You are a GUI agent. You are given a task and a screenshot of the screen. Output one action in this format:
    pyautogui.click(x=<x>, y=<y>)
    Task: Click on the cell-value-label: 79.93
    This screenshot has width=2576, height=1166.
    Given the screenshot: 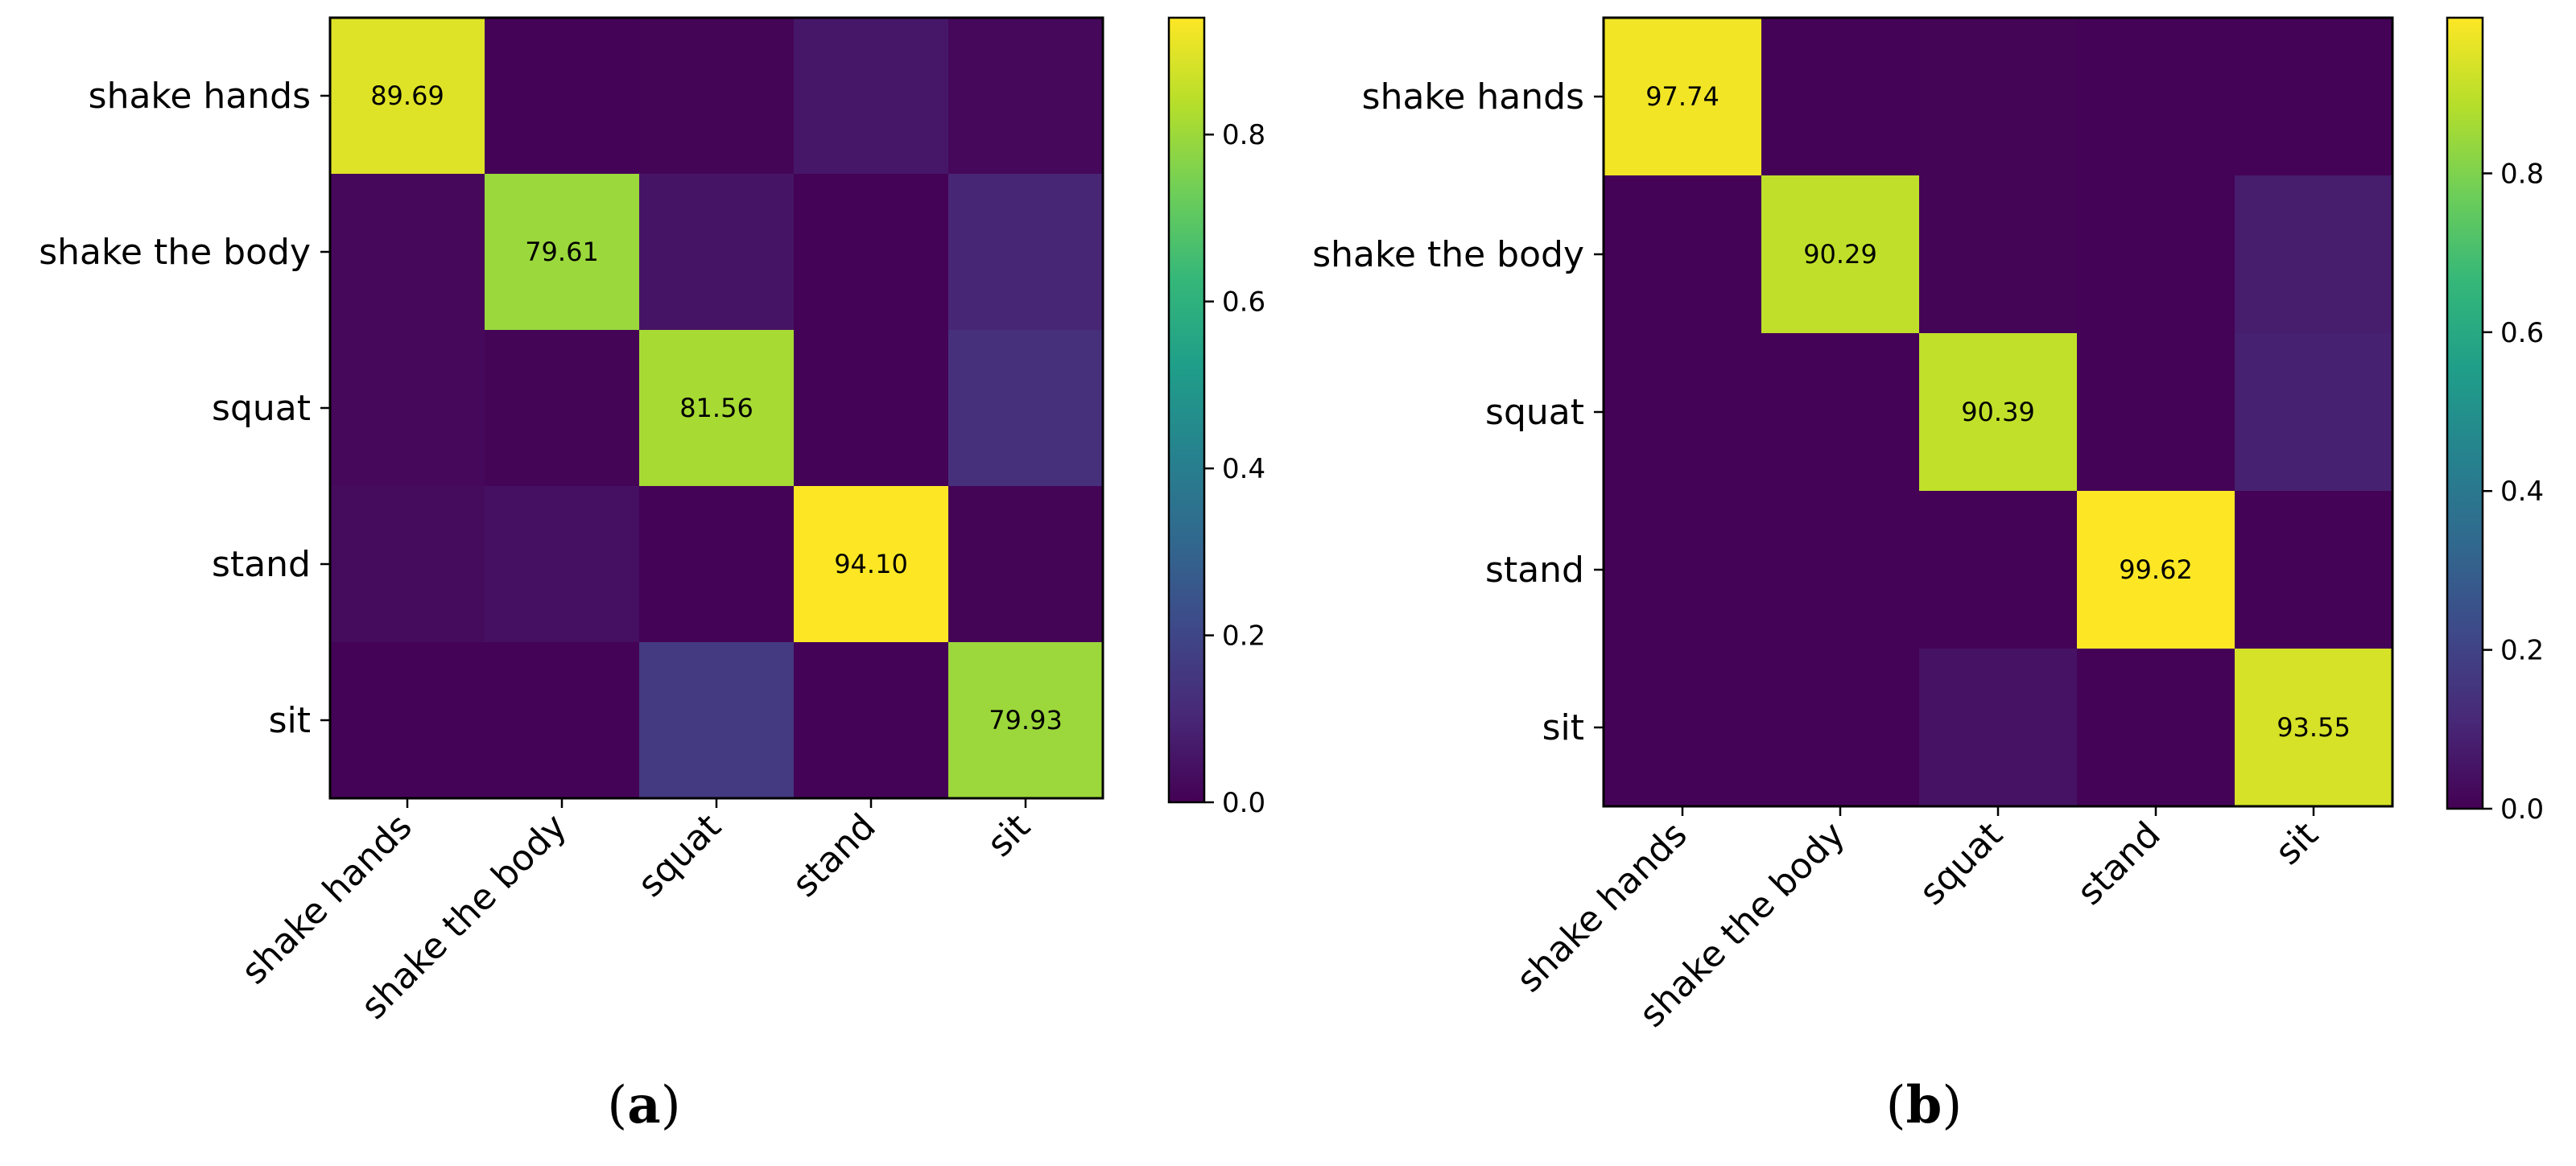 What is the action you would take?
    pyautogui.click(x=1026, y=720)
    